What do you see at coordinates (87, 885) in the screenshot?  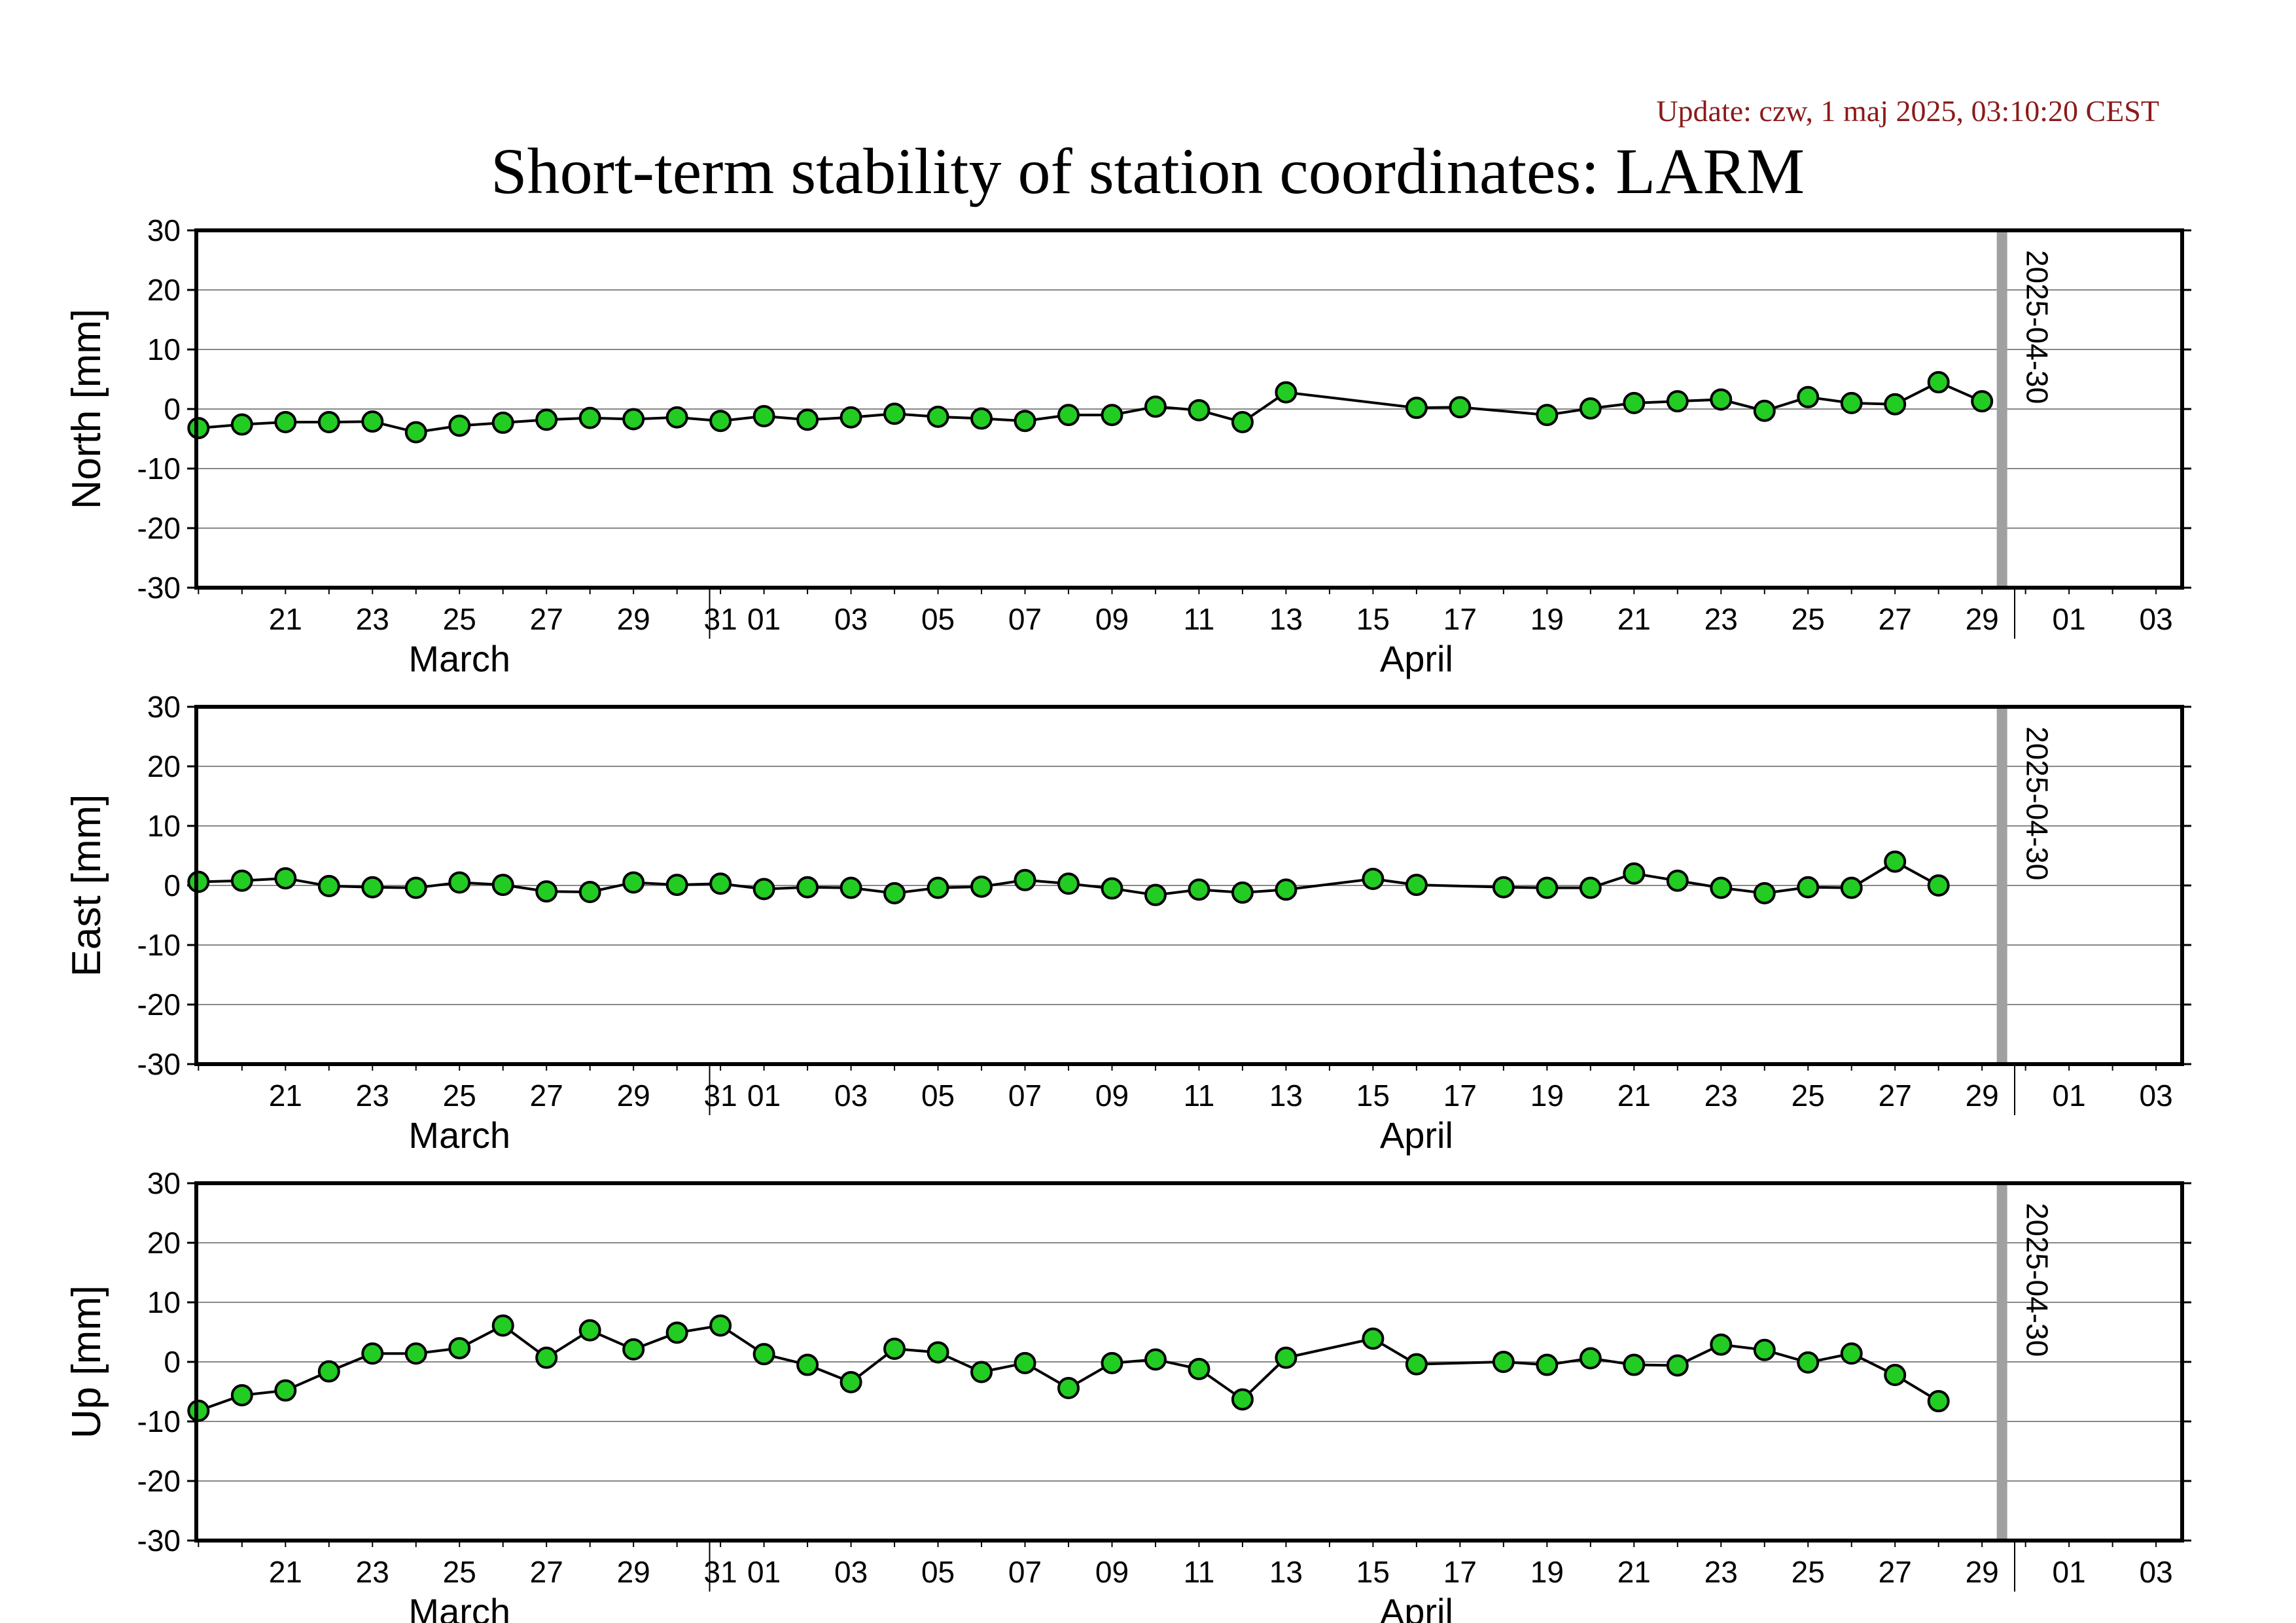 I see `y-axis-label: East [mm]` at bounding box center [87, 885].